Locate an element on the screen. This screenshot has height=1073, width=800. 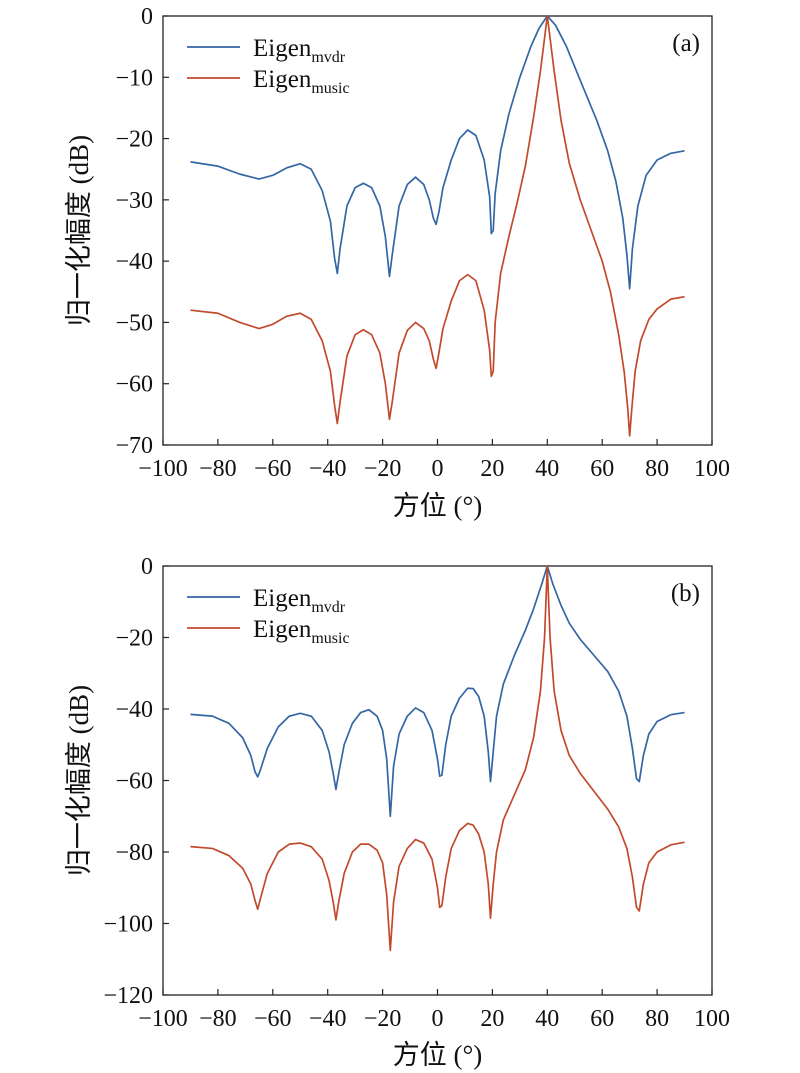
y-tick-label: −30 is located at coordinates (134, 201).